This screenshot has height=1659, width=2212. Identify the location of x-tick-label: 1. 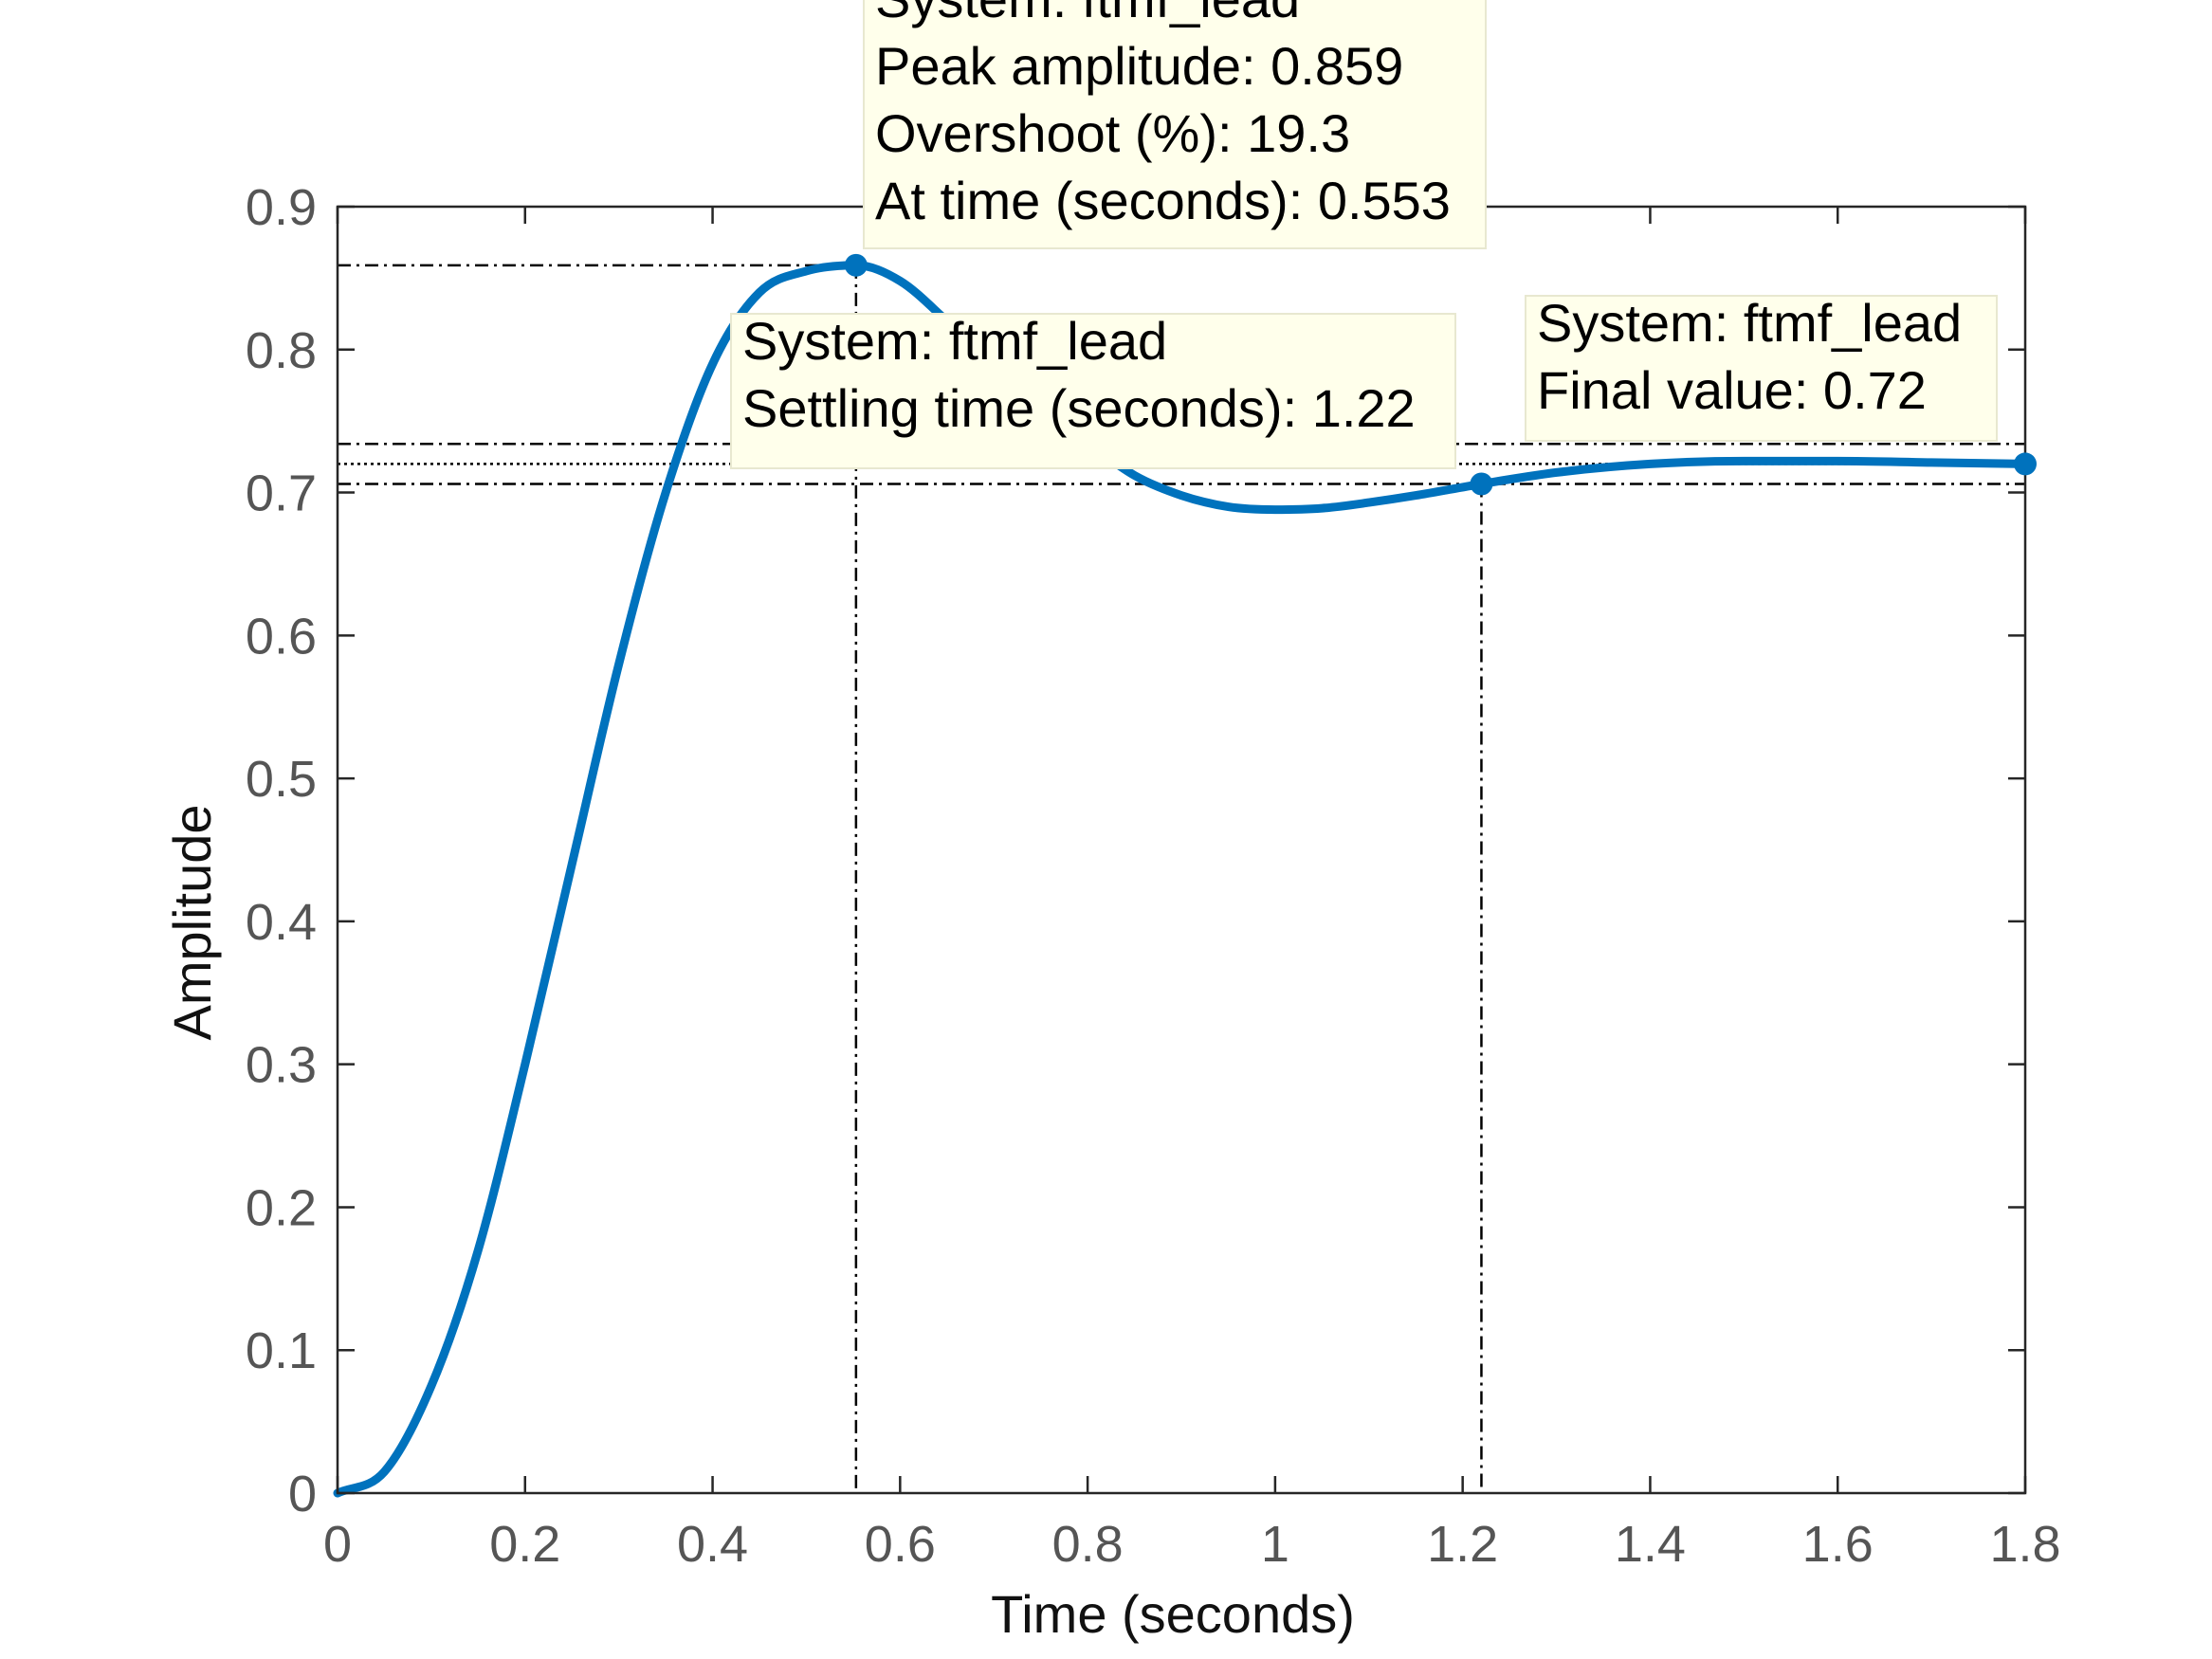
(1275, 1544).